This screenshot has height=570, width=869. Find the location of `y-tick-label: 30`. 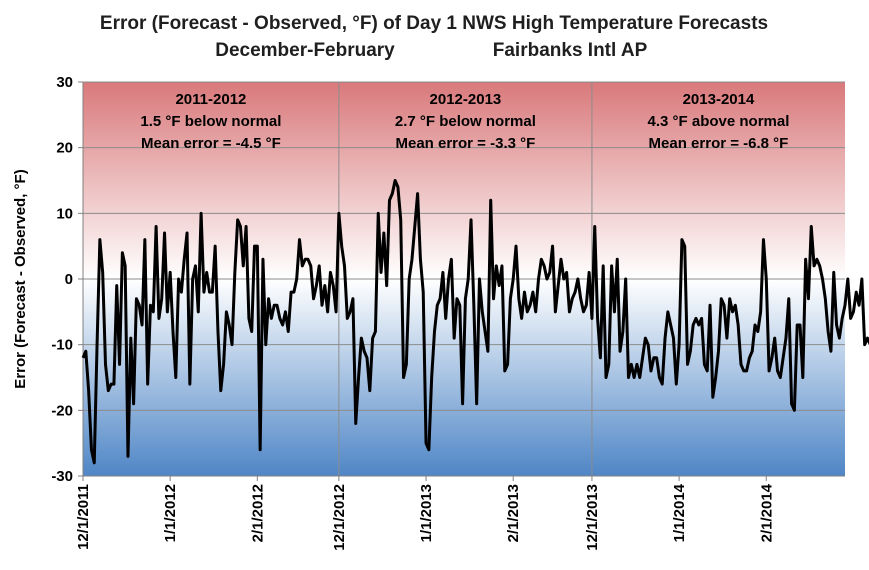

y-tick-label: 30 is located at coordinates (64, 82).